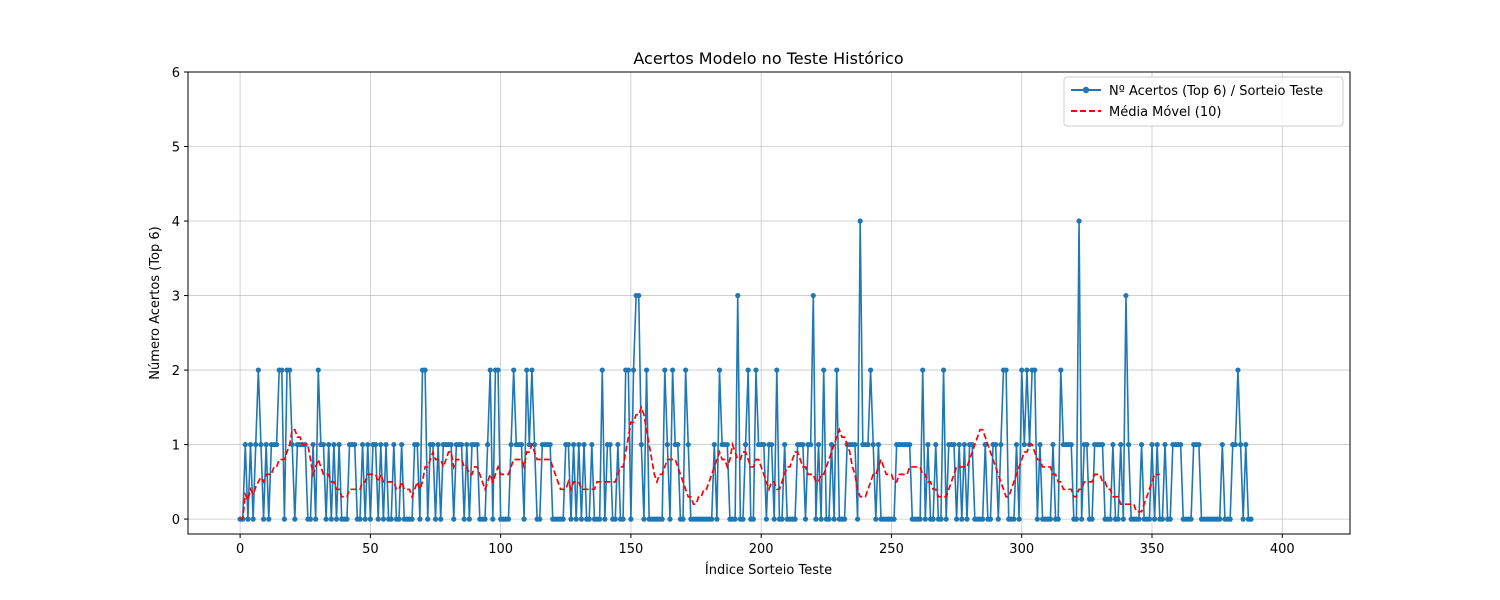 This screenshot has height=600, width=1500. I want to click on x-tick-label: 0, so click(240, 549).